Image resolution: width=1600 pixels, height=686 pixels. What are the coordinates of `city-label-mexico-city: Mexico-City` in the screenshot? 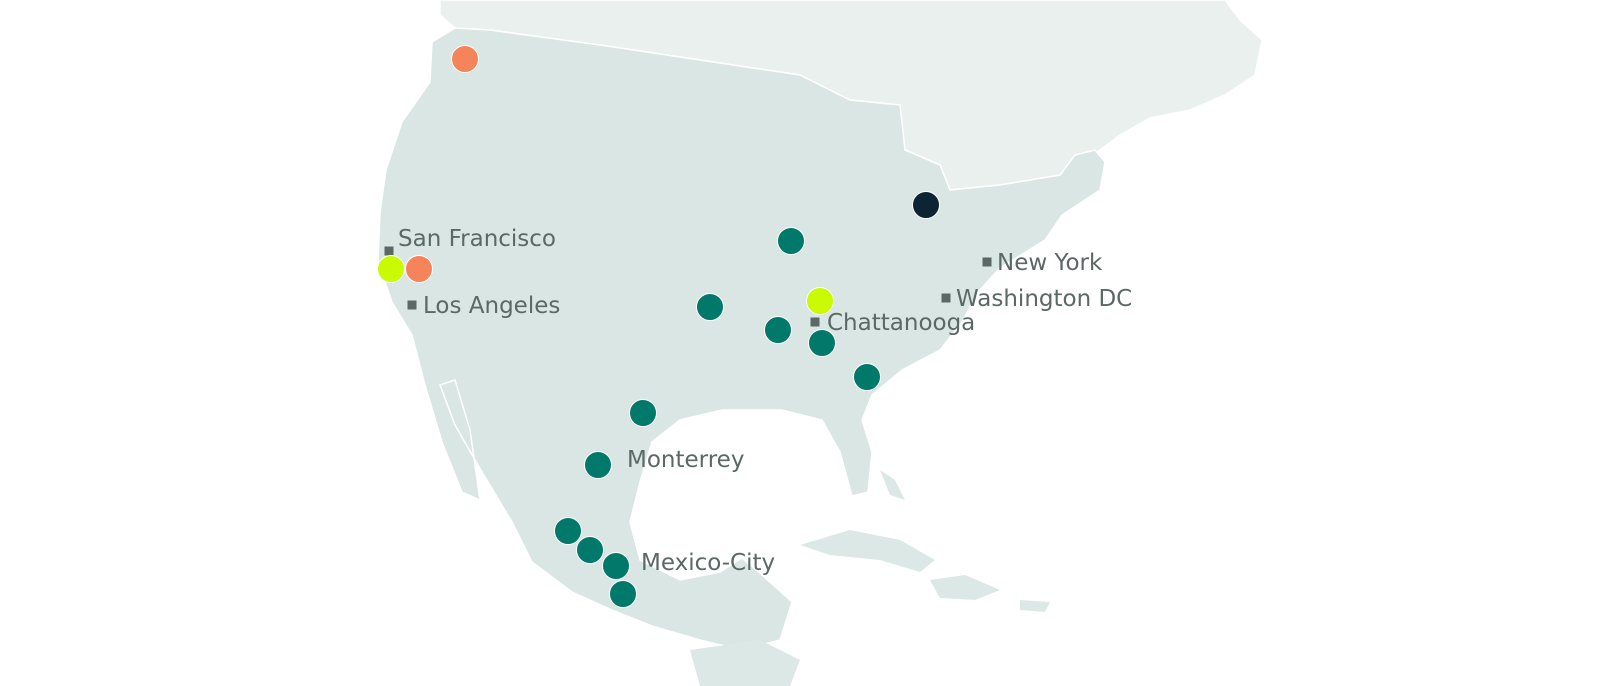 It's located at (708, 563).